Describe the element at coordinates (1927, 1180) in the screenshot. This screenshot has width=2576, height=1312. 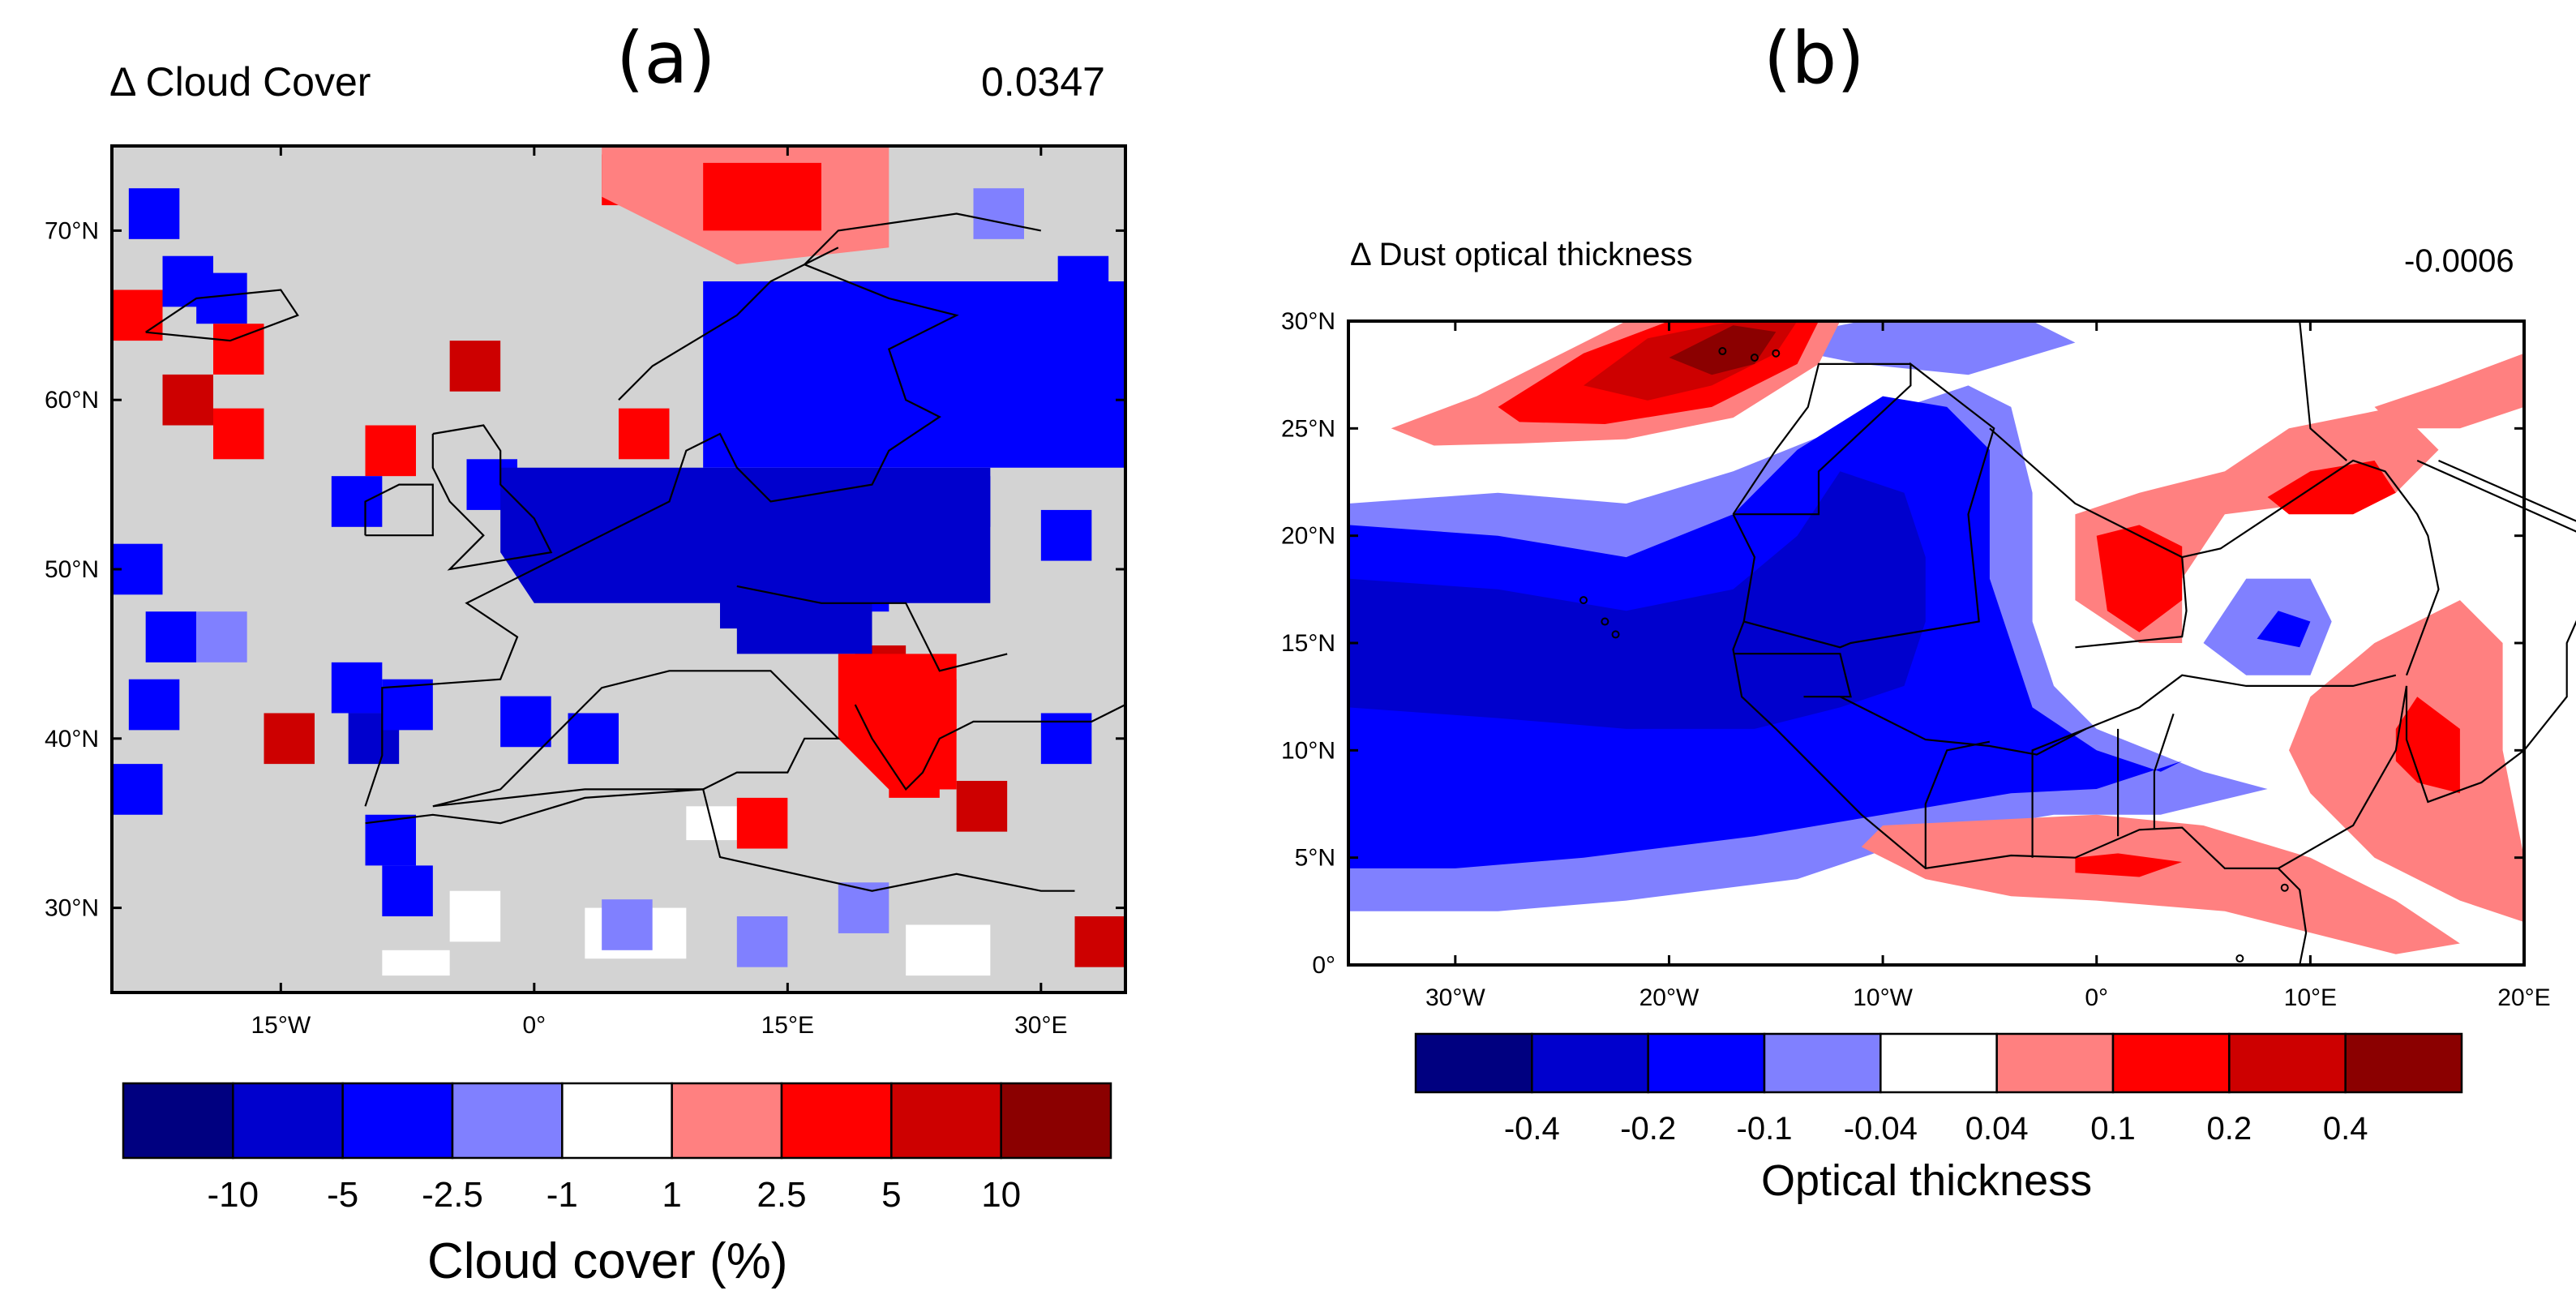
I see `panel-b-colorbar-title: Optical thickness` at that location.